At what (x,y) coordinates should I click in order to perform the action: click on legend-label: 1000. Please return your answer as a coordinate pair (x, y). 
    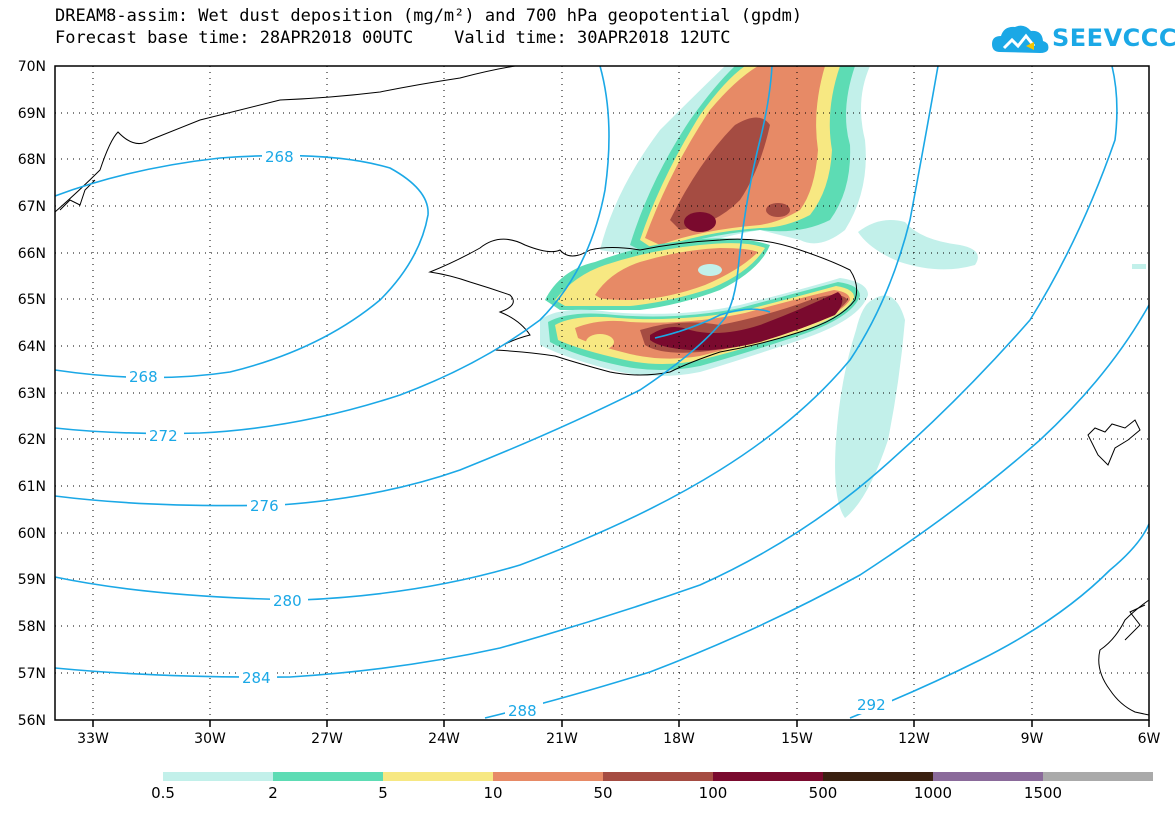
    Looking at the image, I should click on (933, 793).